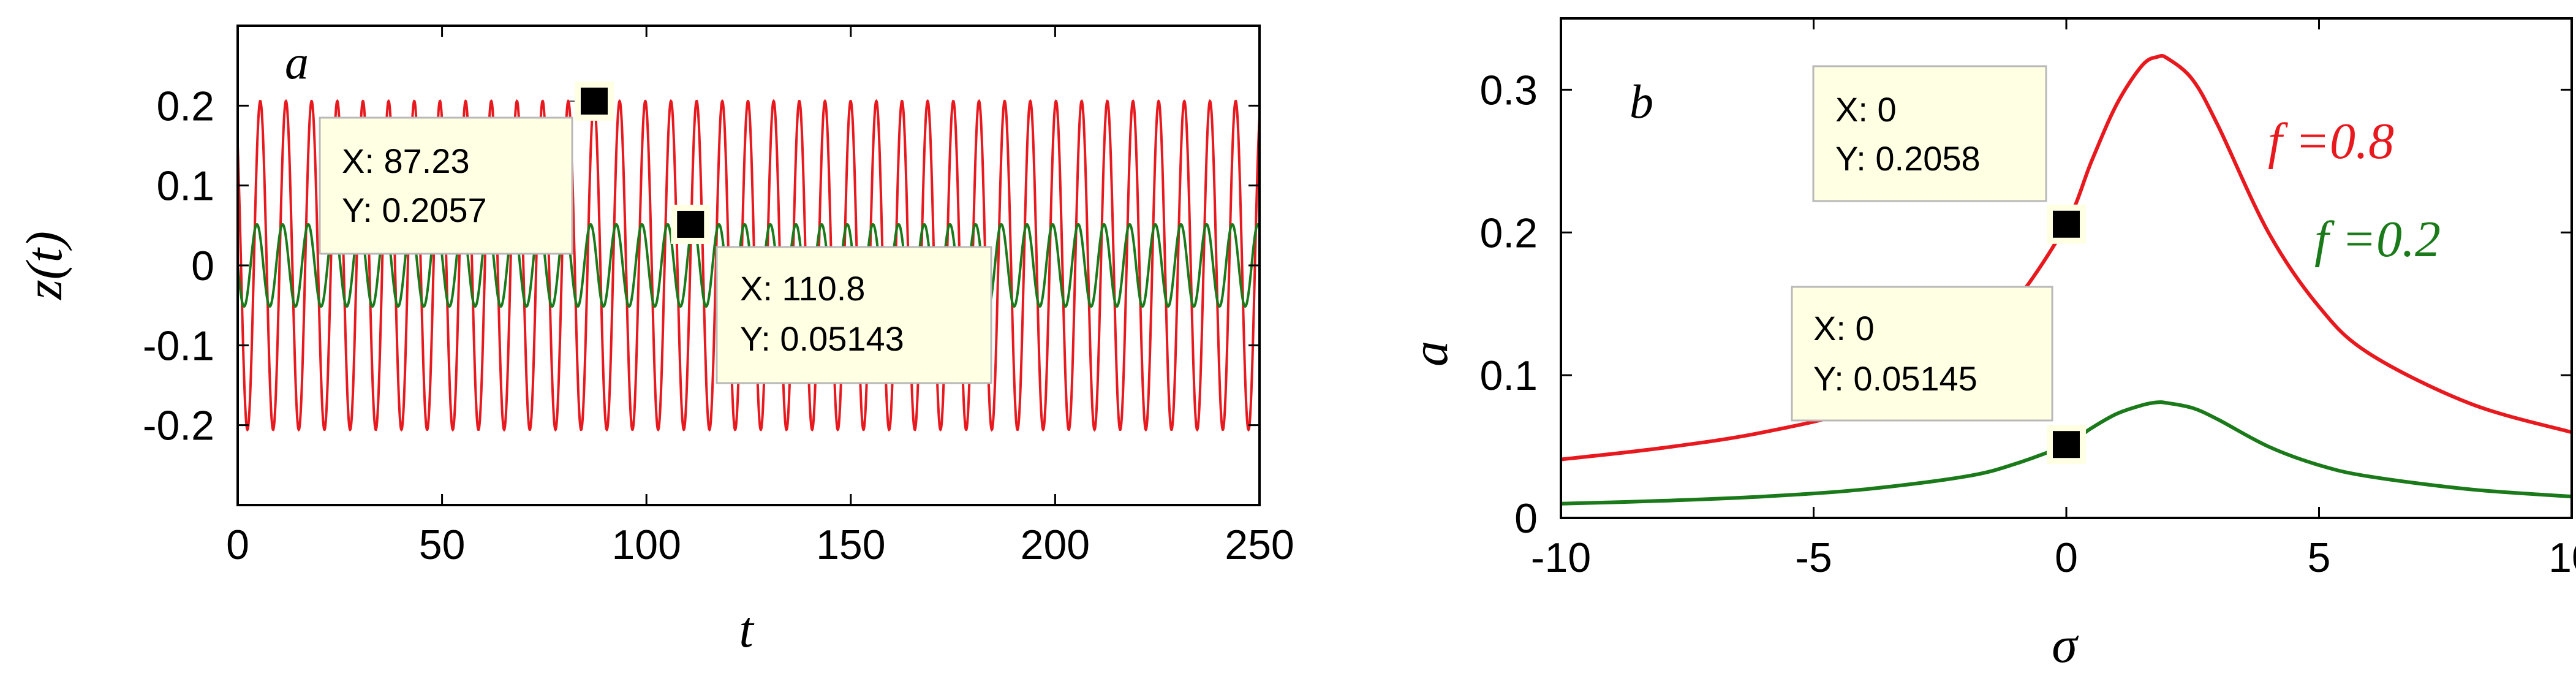 The image size is (2576, 673). What do you see at coordinates (414, 210) in the screenshot?
I see `datatip-1-y-text: Y: 0.2057` at bounding box center [414, 210].